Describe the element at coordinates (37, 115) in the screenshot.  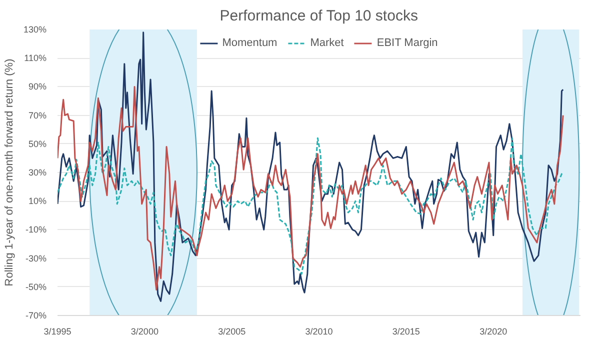
I see `y-tick-label: 70%` at that location.